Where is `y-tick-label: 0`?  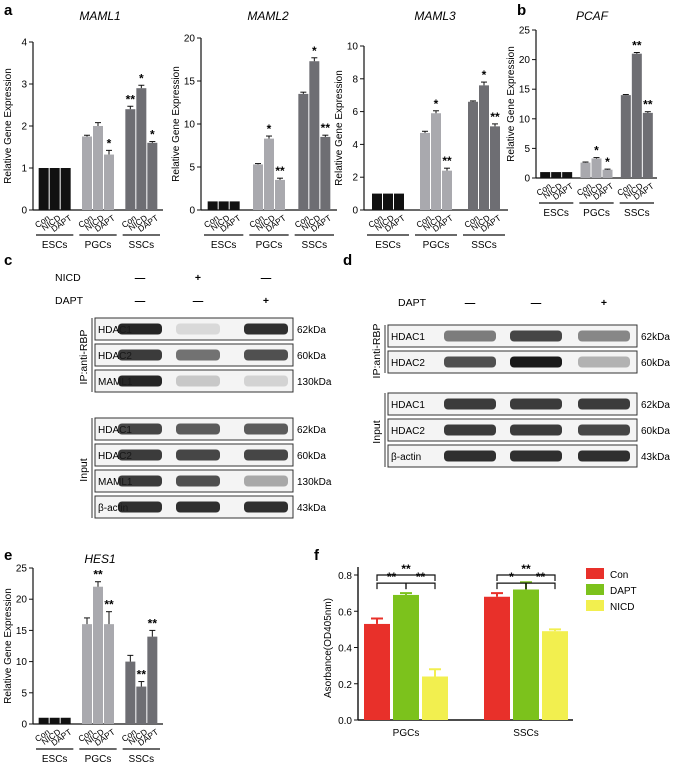
y-tick-label: 0 is located at coordinates (355, 211).